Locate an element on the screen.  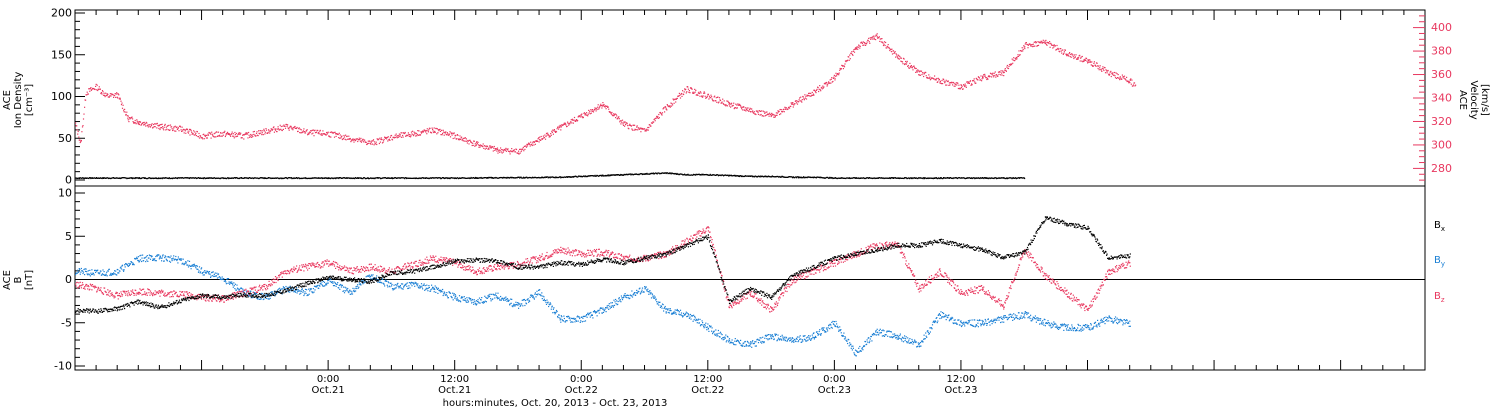
x-tick-time-label: 0:00 is located at coordinates (581, 379).